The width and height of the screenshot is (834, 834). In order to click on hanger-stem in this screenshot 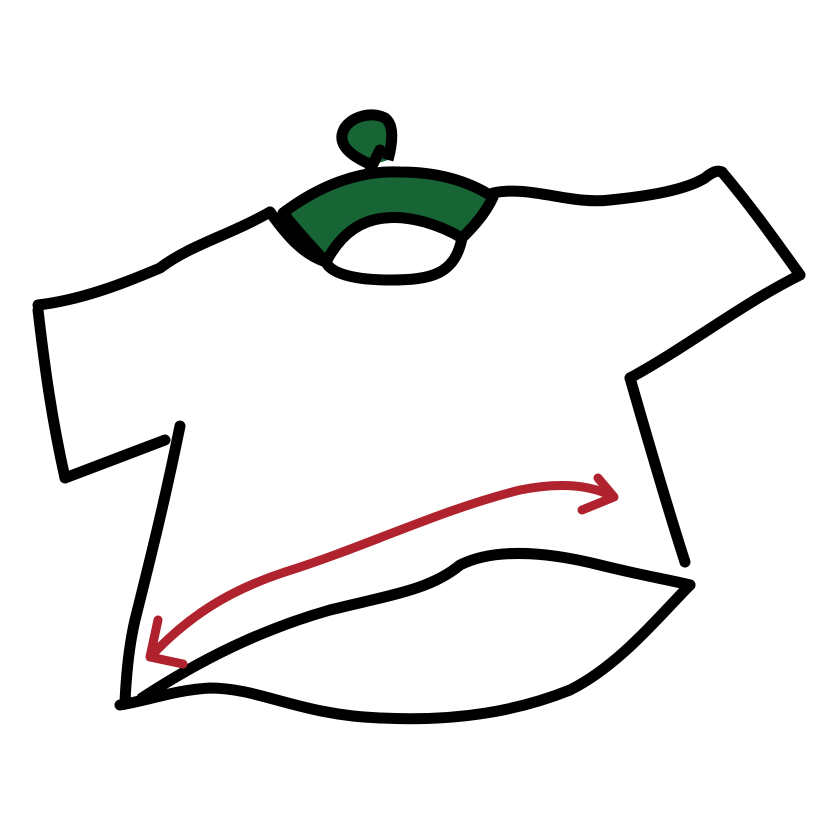, I will do `click(375, 160)`.